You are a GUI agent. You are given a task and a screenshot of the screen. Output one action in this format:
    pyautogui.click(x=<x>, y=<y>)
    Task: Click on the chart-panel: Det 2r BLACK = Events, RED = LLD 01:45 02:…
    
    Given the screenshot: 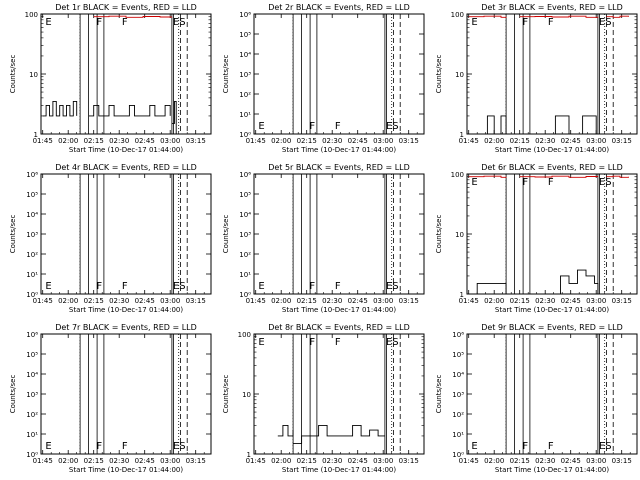 What is the action you would take?
    pyautogui.click(x=323, y=78)
    